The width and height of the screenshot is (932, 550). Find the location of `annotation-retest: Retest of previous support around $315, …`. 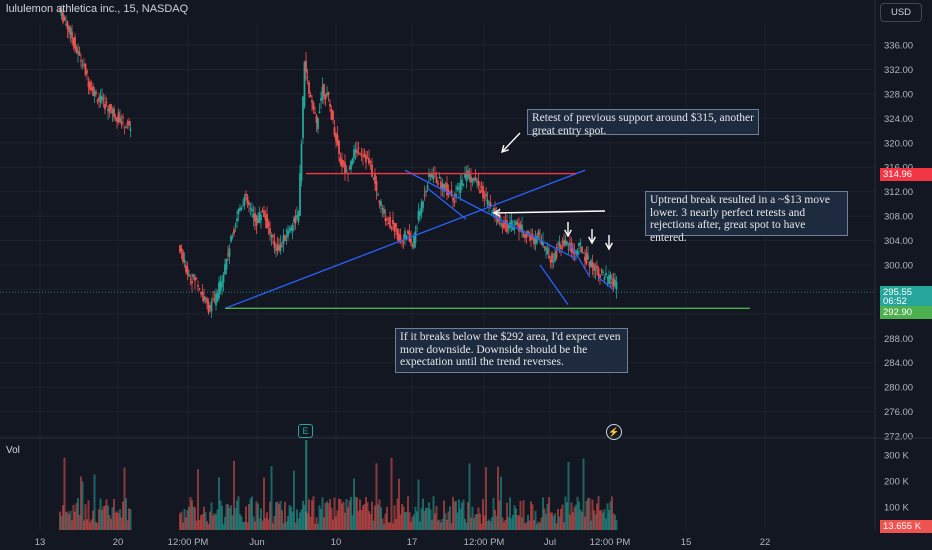

annotation-retest: Retest of previous support around $315, … is located at coordinates (643, 123).